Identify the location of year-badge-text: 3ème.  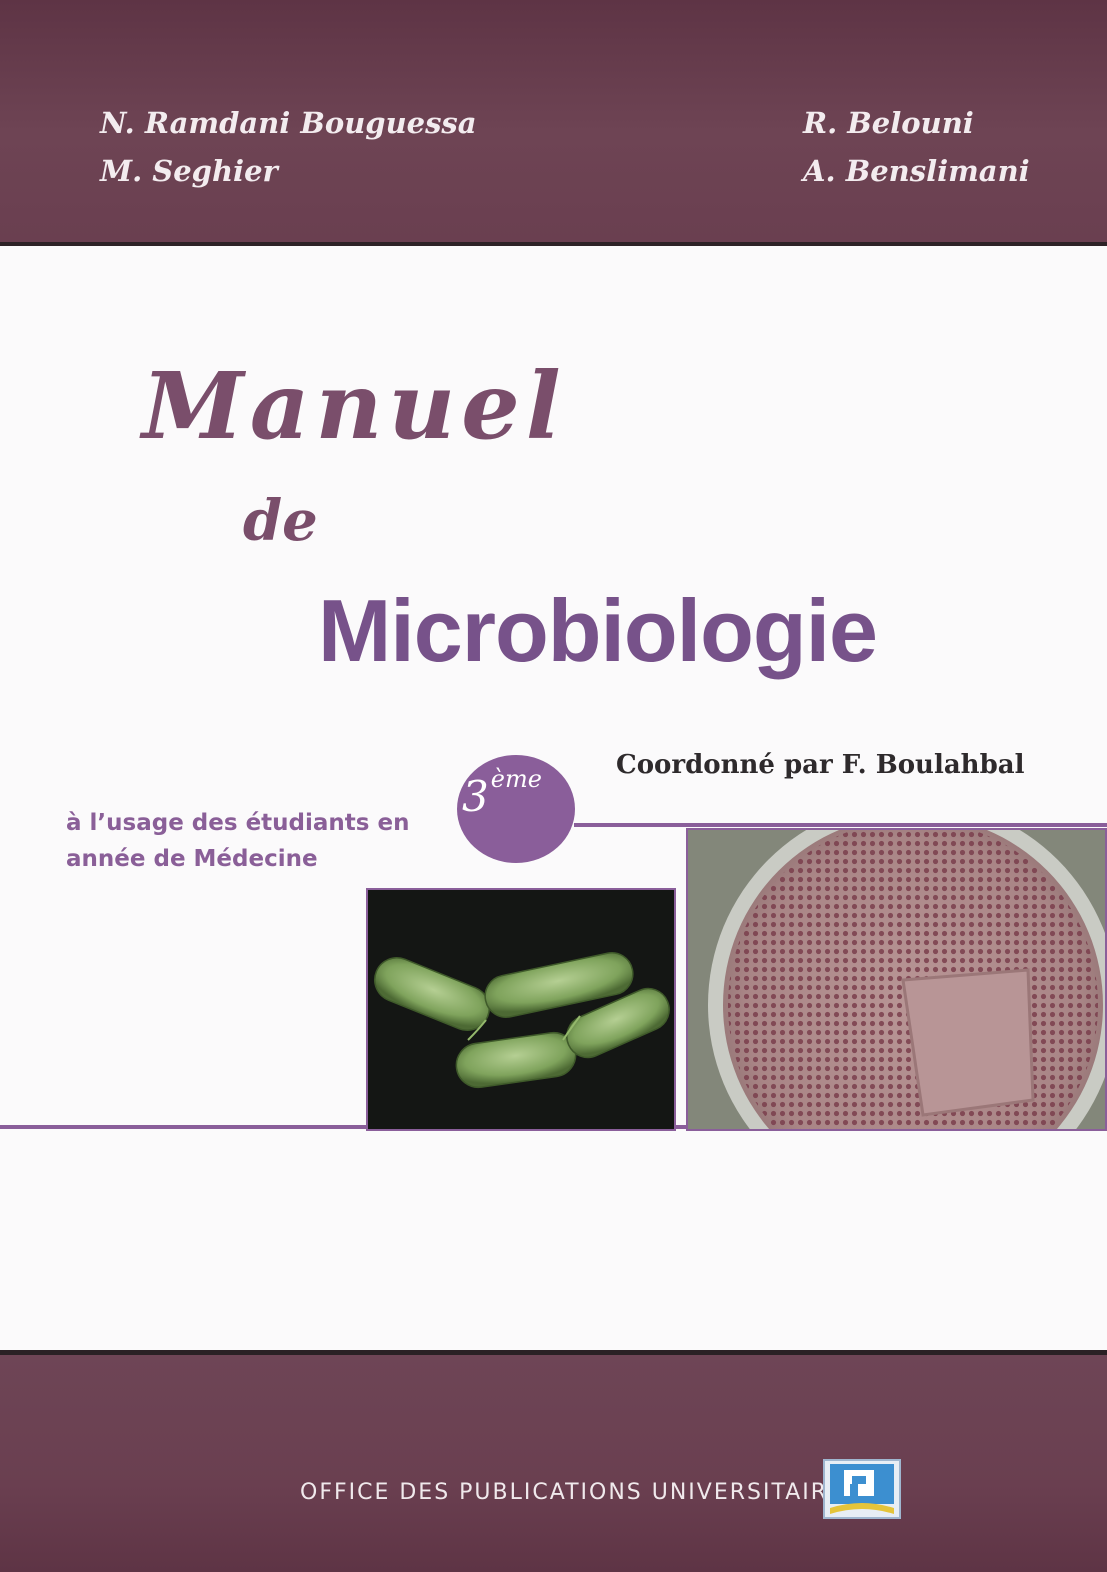
(502, 793).